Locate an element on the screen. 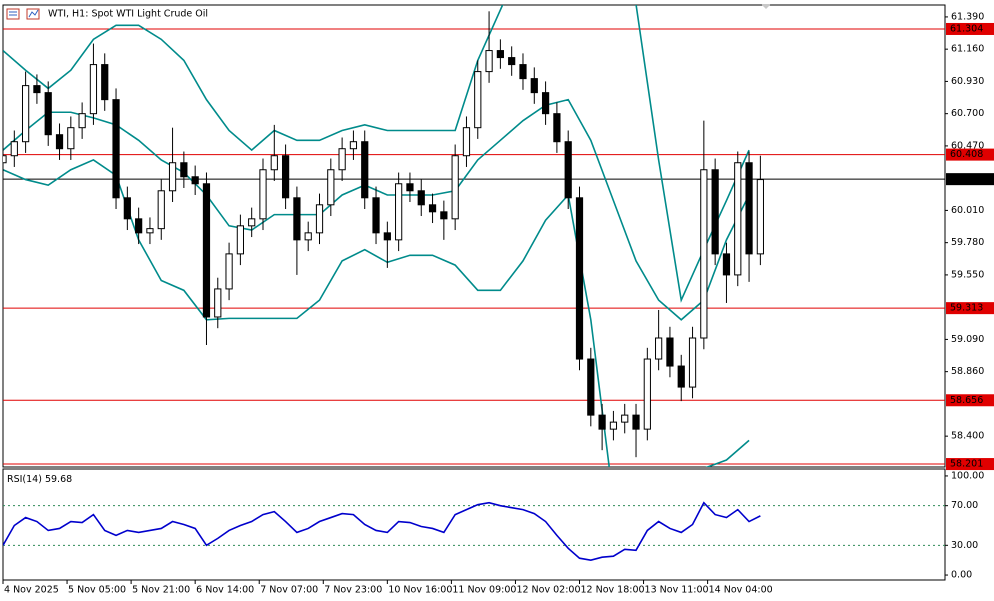  y-tick-label: 30.00 is located at coordinates (964, 545).